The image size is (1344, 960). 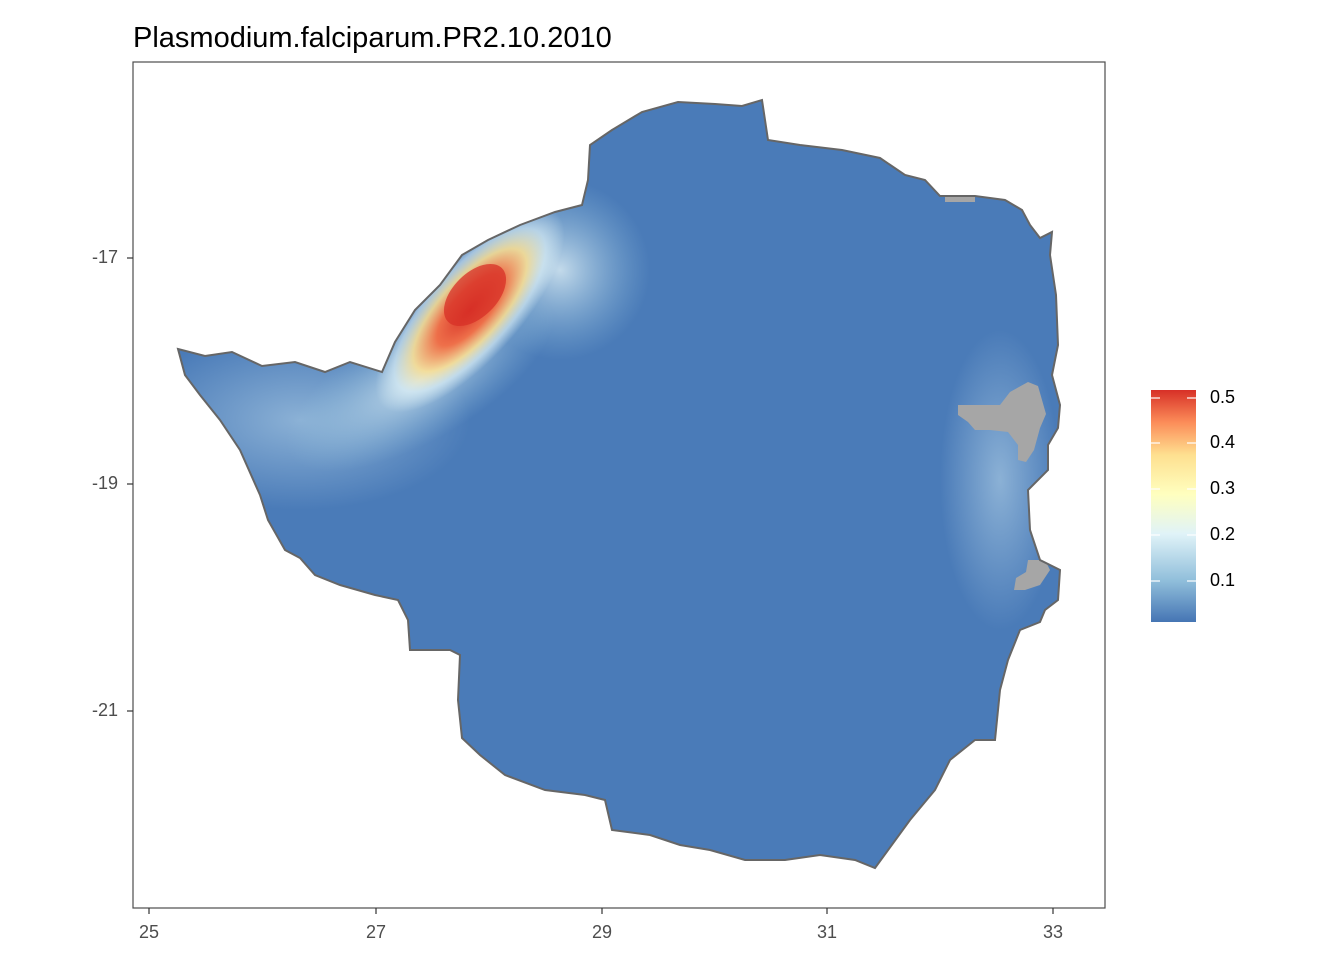 I want to click on x-tick-label: 33, so click(x=1053, y=932).